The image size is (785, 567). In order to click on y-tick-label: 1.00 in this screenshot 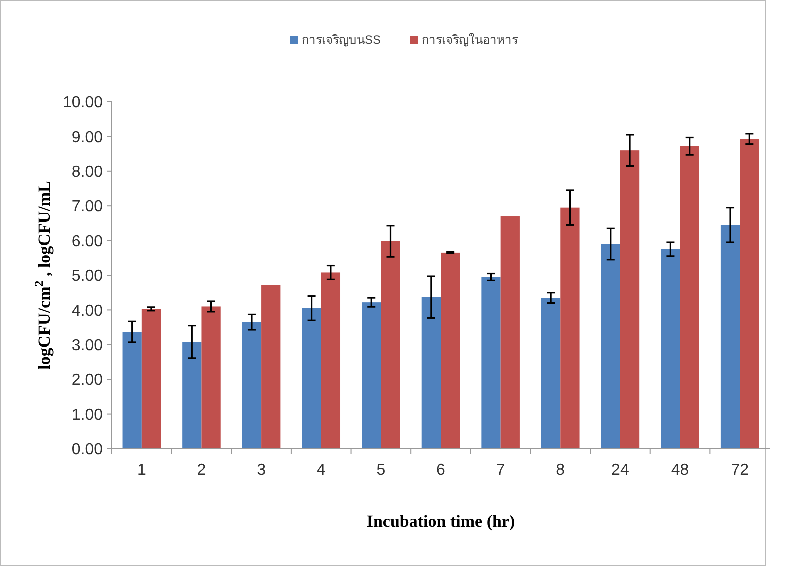, I will do `click(88, 415)`.